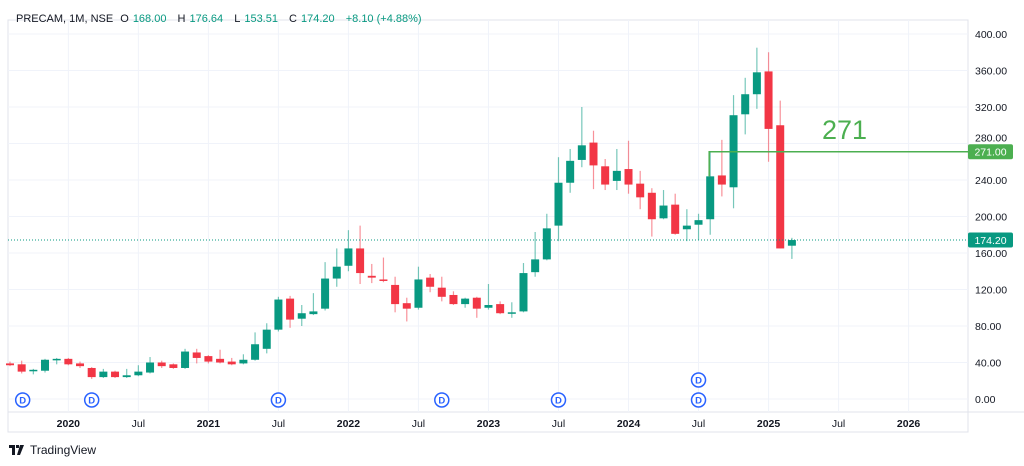 The height and width of the screenshot is (466, 1024). I want to click on level-line-271: 271 271.00, so click(860, 146).